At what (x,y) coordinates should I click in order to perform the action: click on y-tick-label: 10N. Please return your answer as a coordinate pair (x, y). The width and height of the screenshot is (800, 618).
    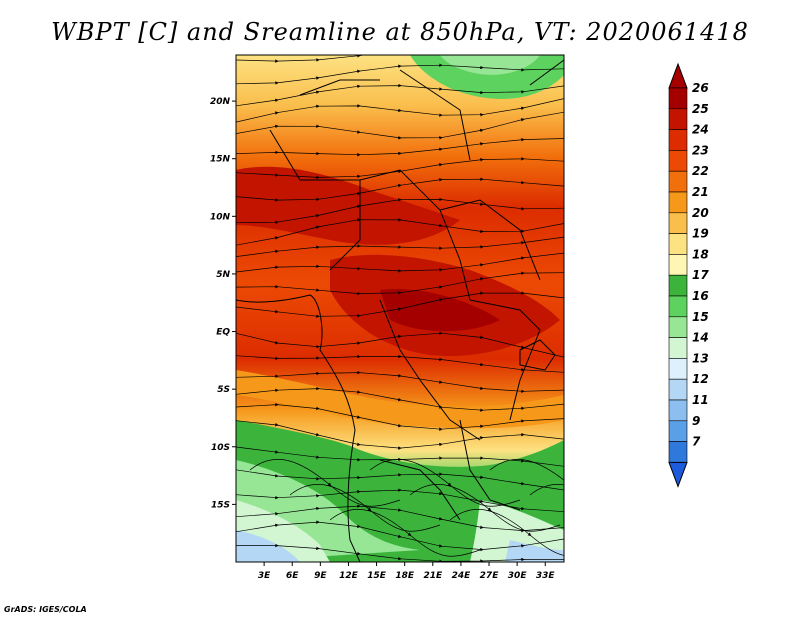
    Looking at the image, I should click on (220, 217).